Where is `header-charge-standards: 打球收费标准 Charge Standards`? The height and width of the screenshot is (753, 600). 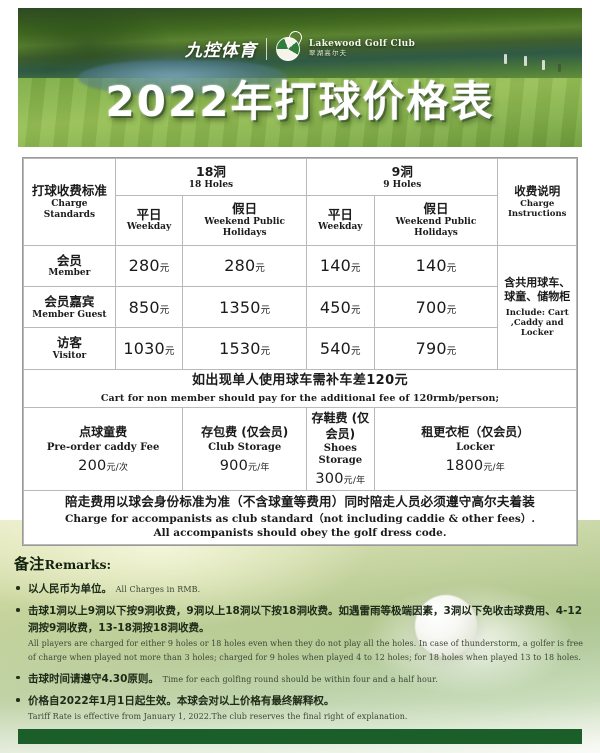 header-charge-standards: 打球收费标准 Charge Standards is located at coordinates (69, 202).